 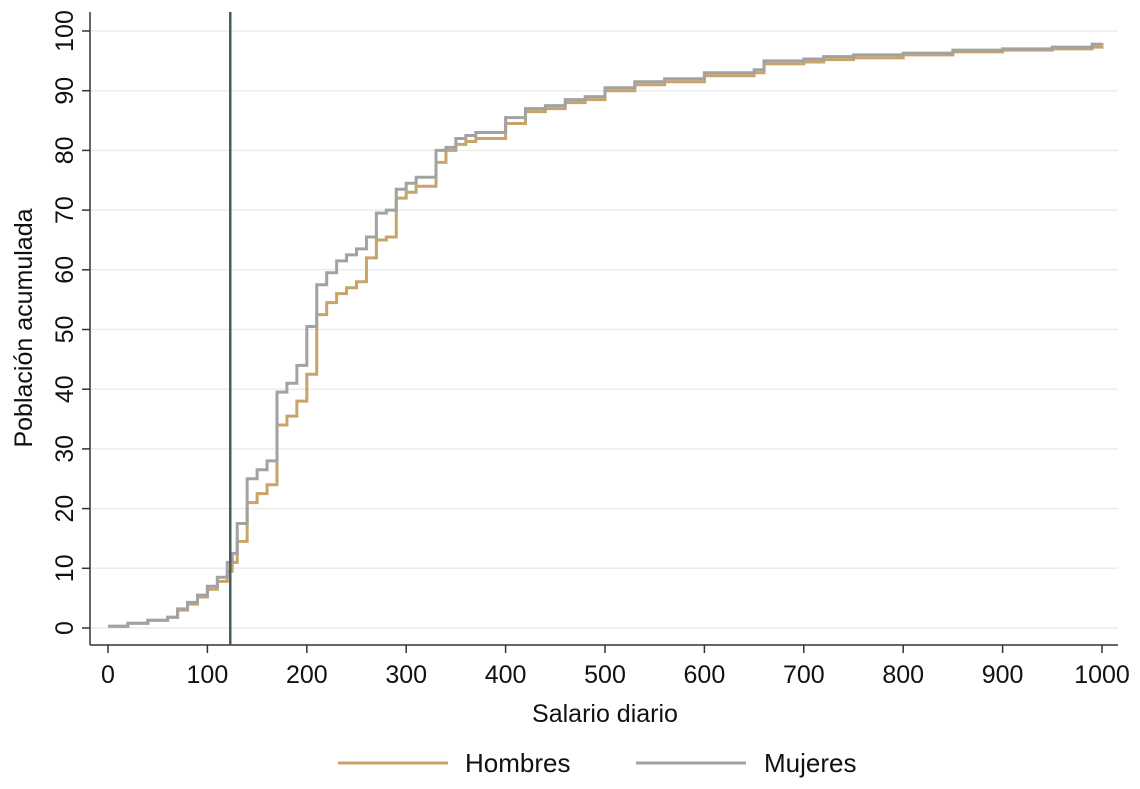 What do you see at coordinates (903, 675) in the screenshot?
I see `x-tick-label: 800` at bounding box center [903, 675].